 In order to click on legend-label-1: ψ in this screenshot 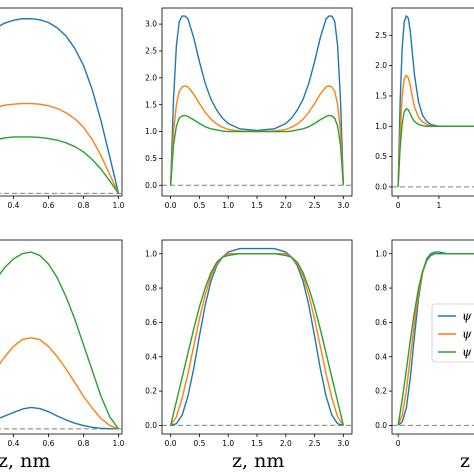, I will do `click(467, 316)`.